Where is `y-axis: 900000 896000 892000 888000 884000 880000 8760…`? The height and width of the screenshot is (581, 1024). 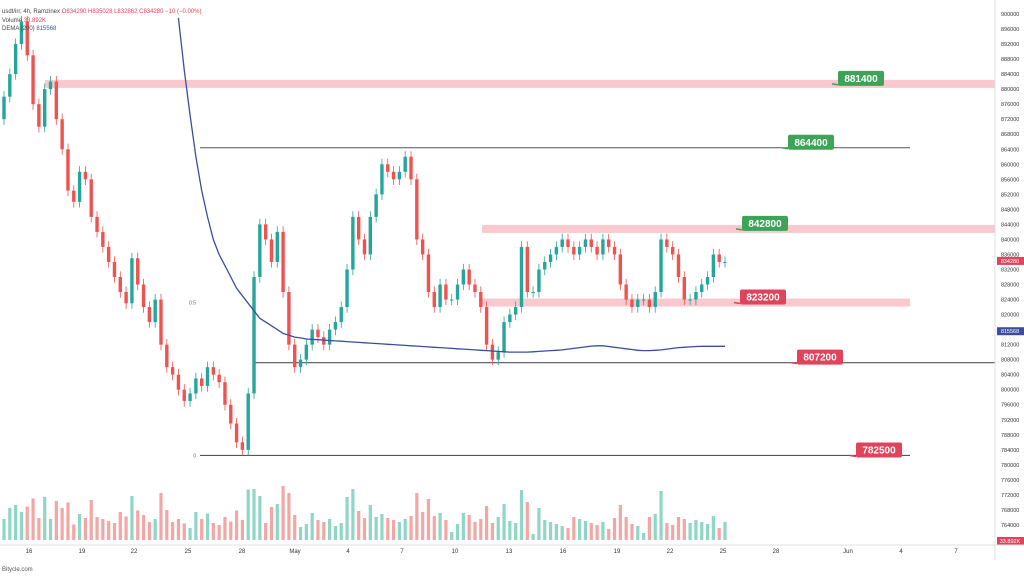 y-axis: 900000 896000 892000 888000 884000 880000 8760… is located at coordinates (1009, 280).